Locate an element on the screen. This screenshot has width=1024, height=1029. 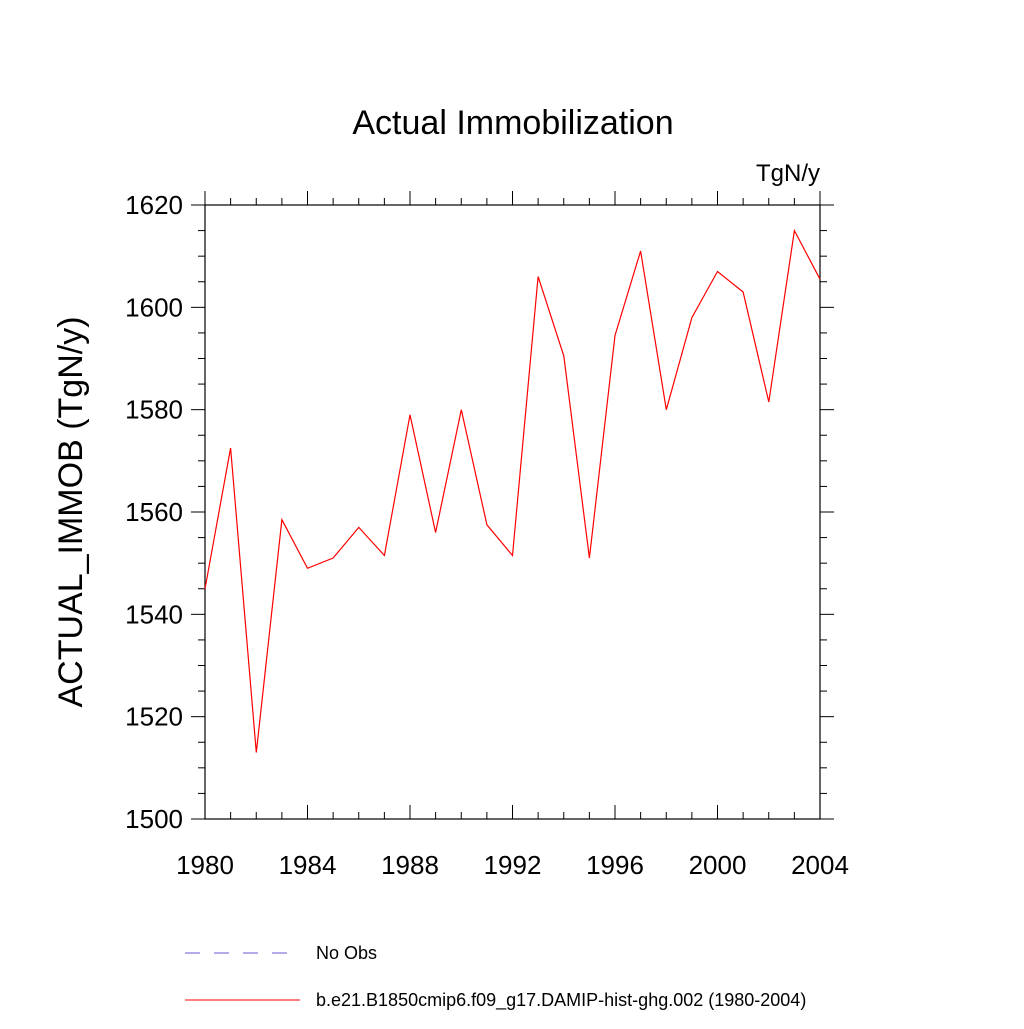
x-tick-label: 1992 is located at coordinates (513, 865).